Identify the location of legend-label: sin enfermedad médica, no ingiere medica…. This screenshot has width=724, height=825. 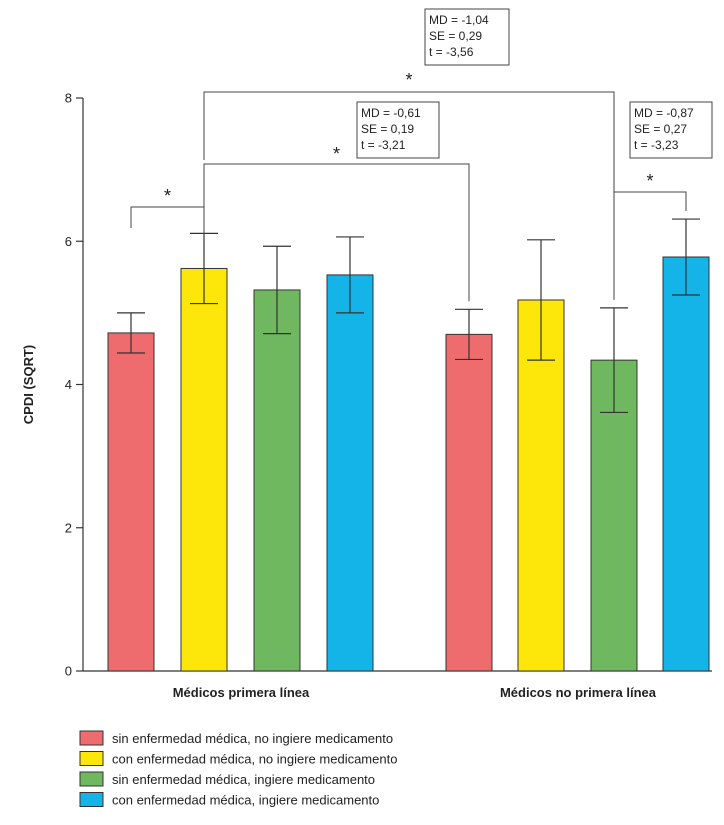
(252, 738).